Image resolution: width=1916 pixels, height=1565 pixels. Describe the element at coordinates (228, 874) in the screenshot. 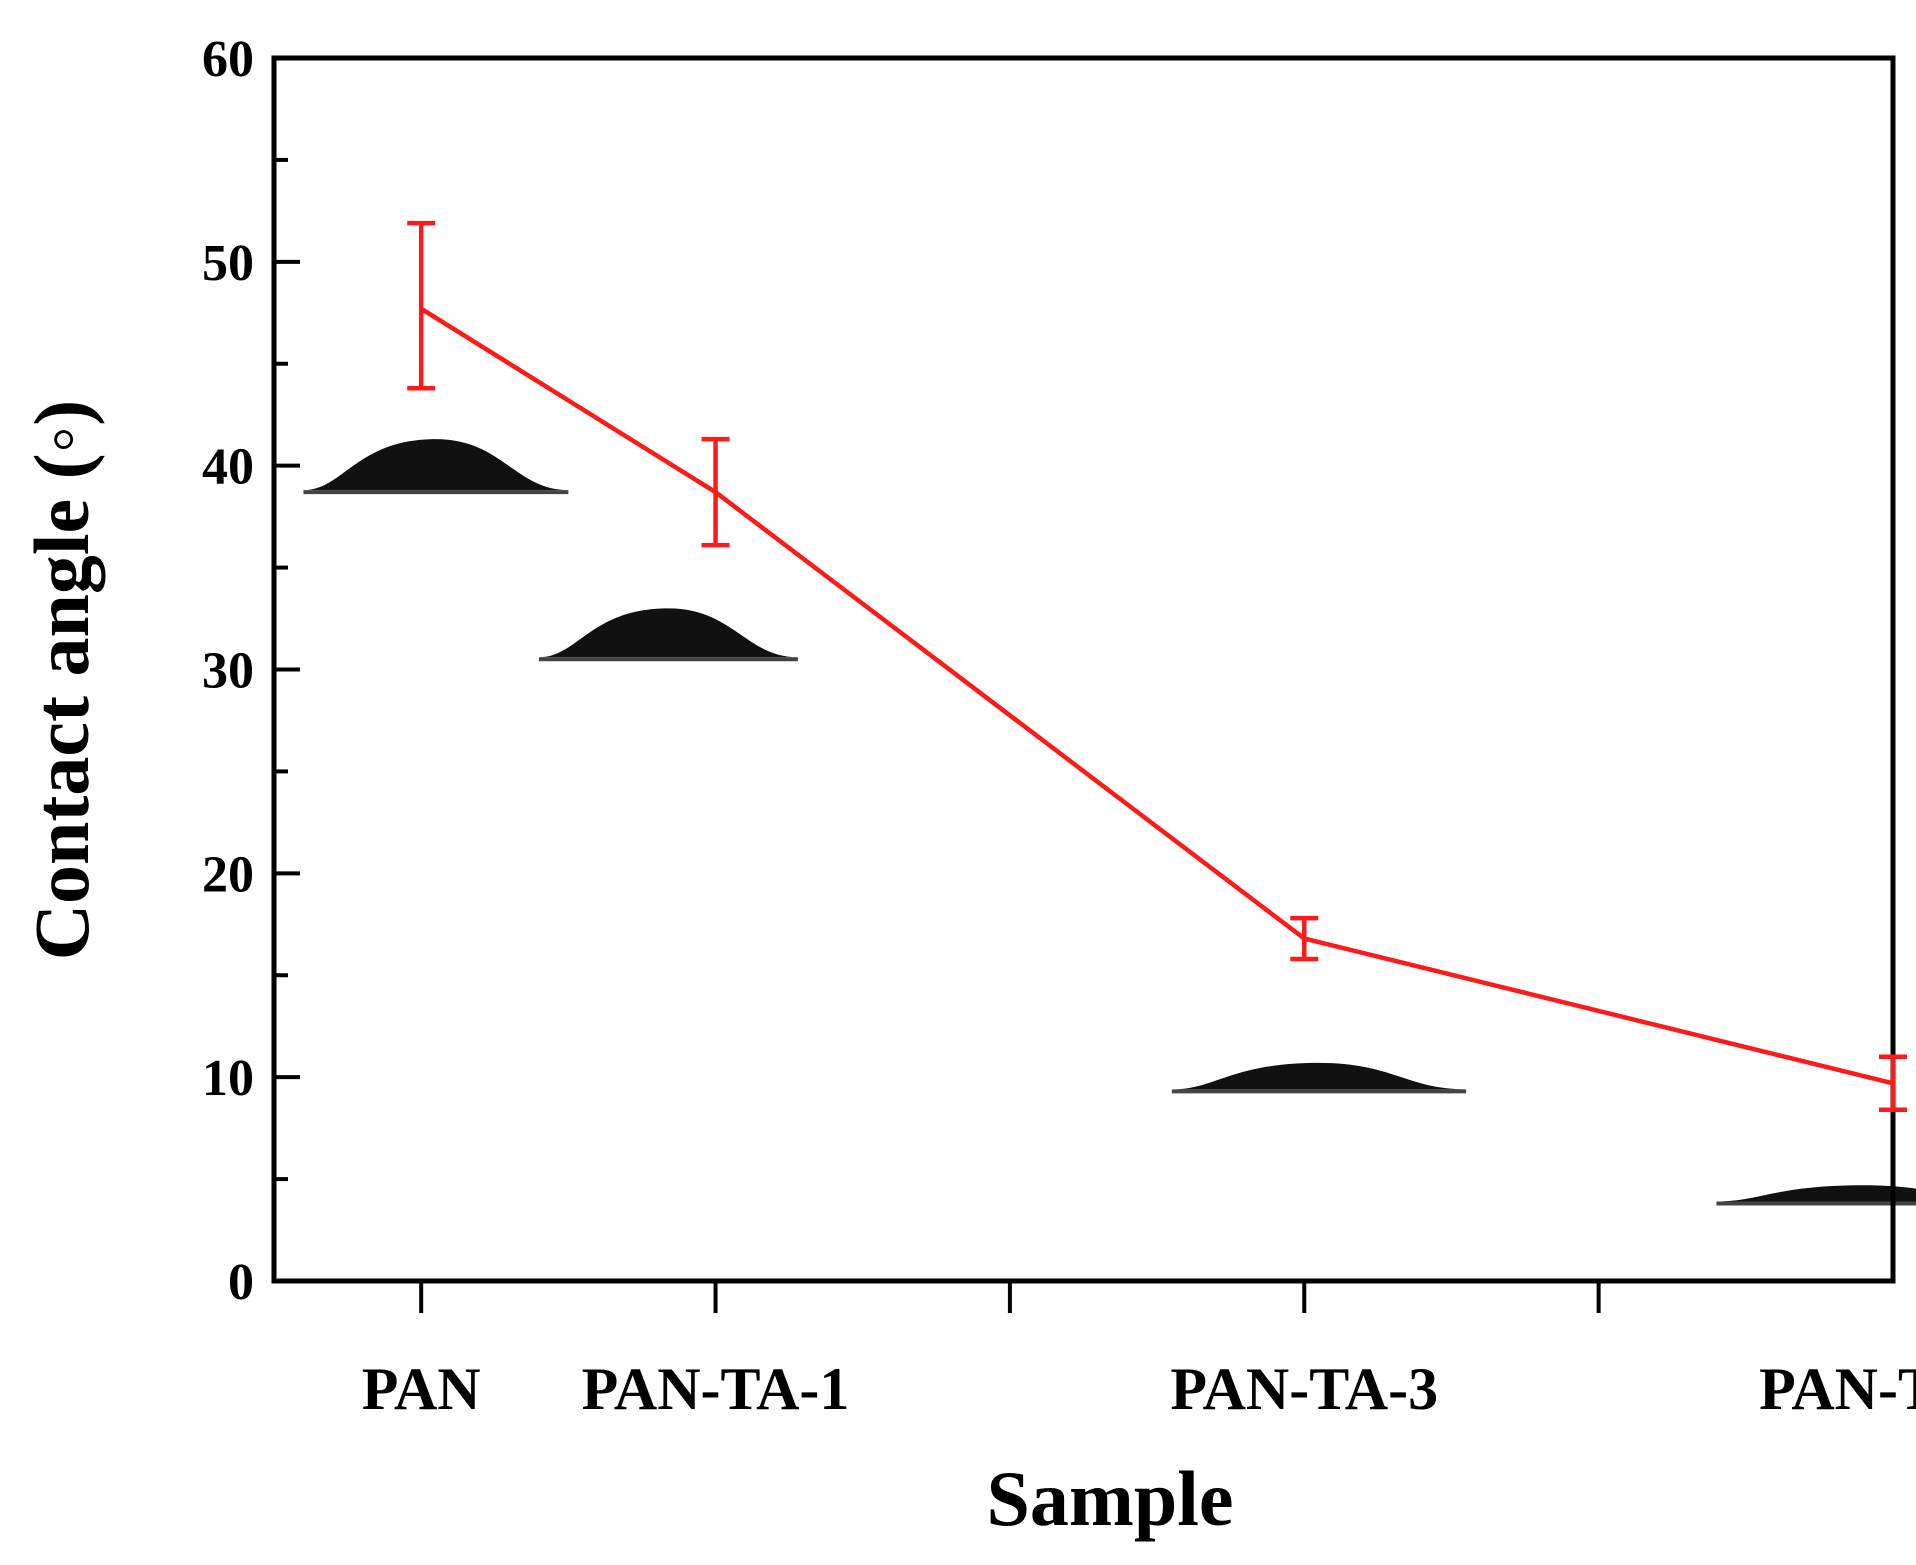

I see `y-tick-label: 20` at that location.